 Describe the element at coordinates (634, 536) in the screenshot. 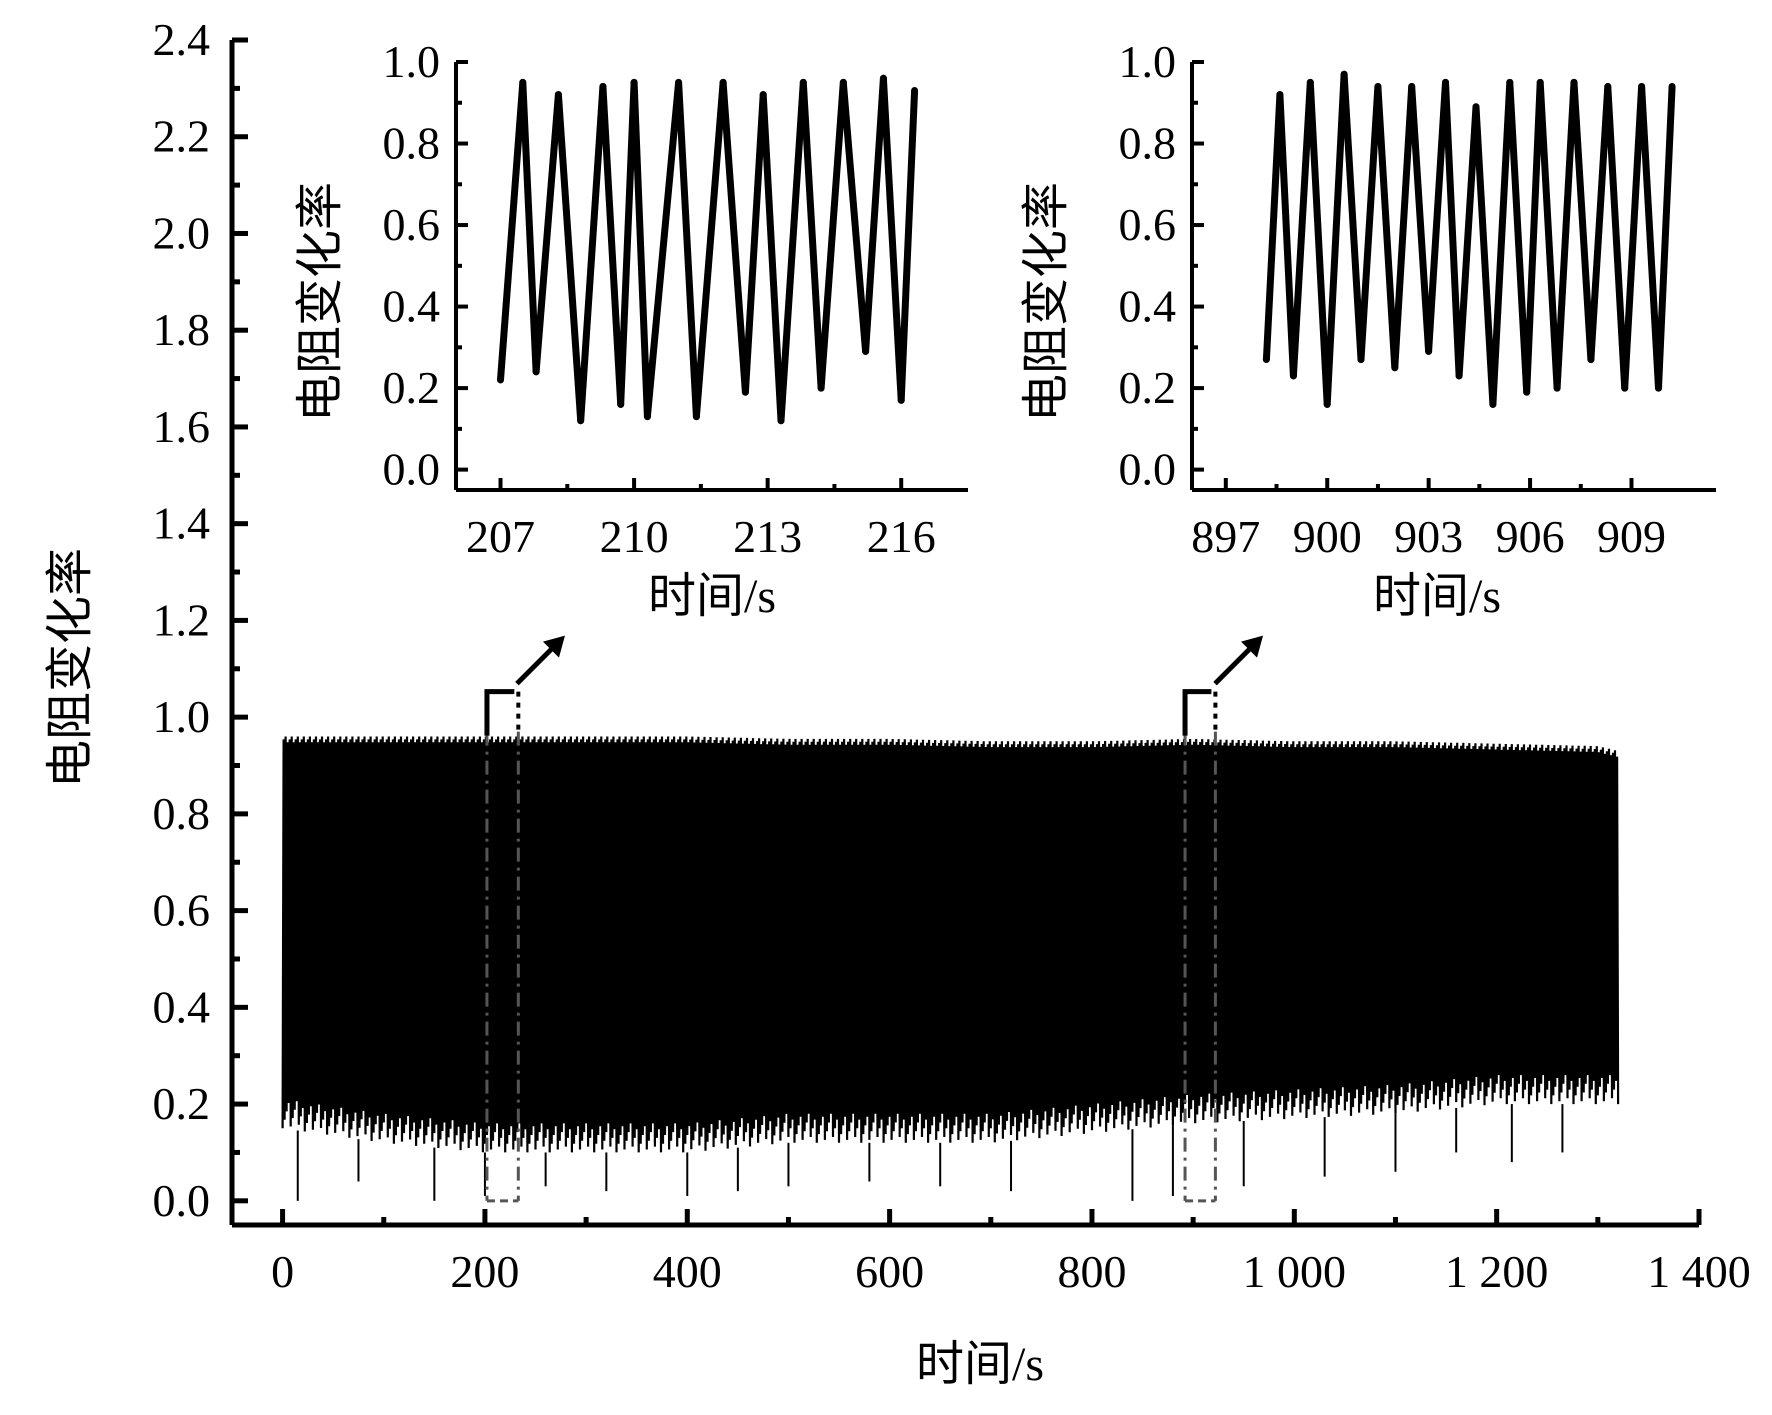

I see `x-tick-label: 210` at that location.